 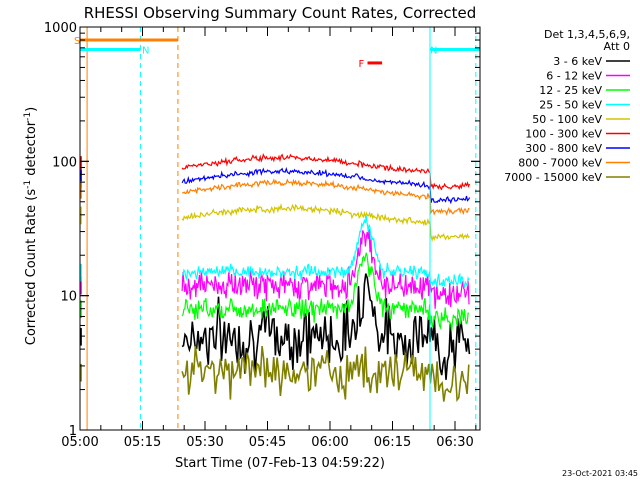 What do you see at coordinates (362, 64) in the screenshot?
I see `flag-label-3: F` at bounding box center [362, 64].